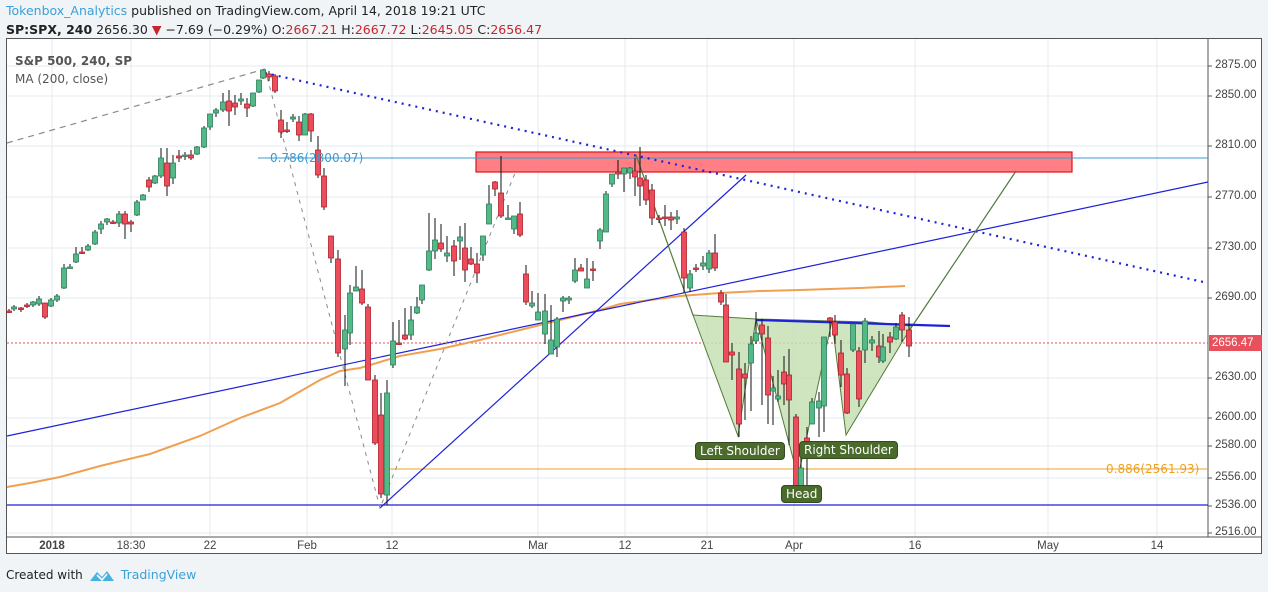 This screenshot has width=1268, height=592. Describe the element at coordinates (278, 29) in the screenshot. I see `open-label: O:` at that location.